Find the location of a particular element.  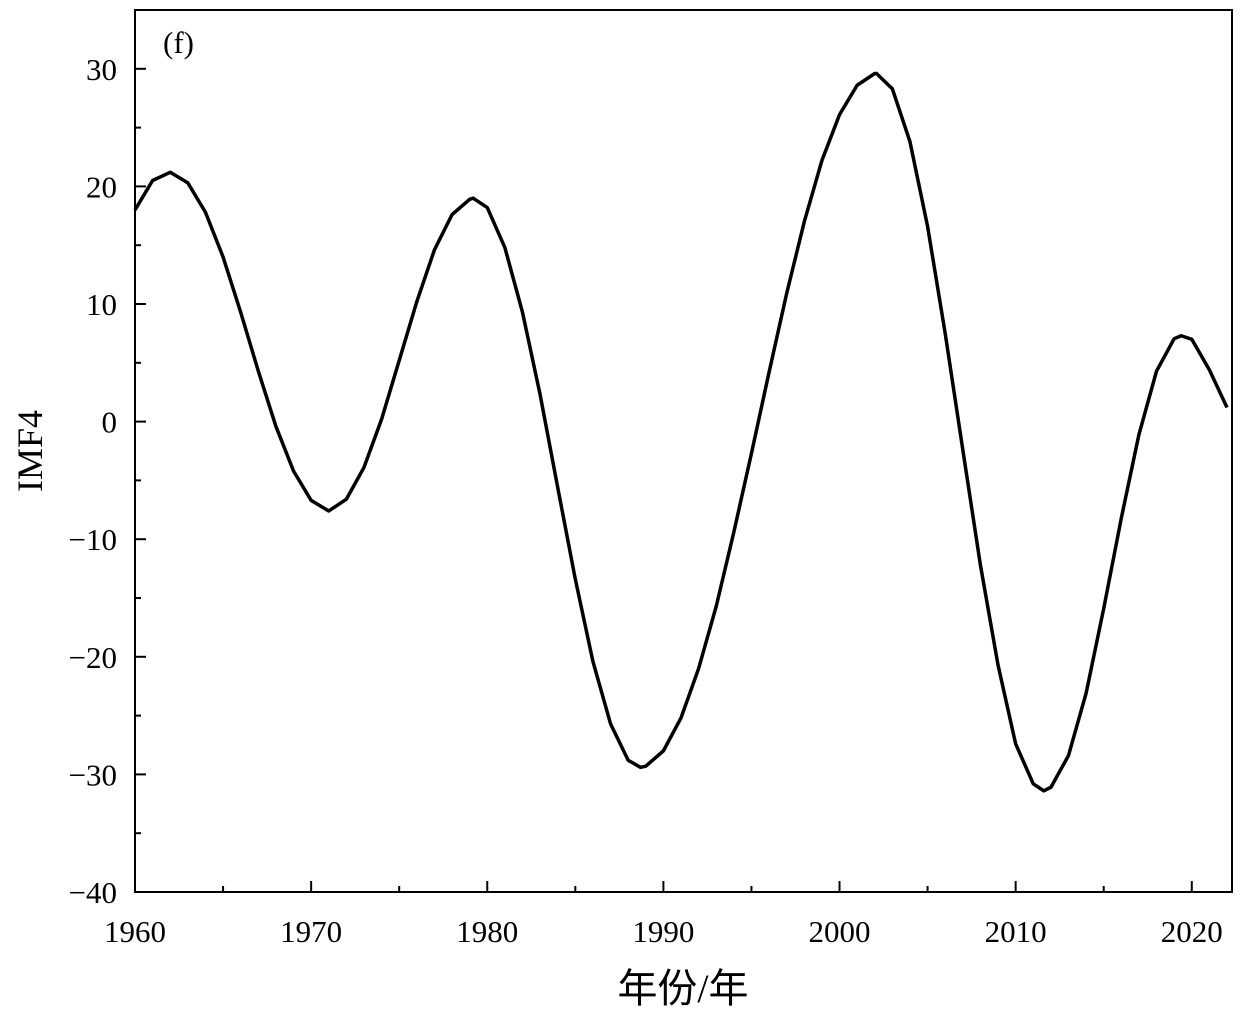

y-tick-label: −30 is located at coordinates (93, 774).